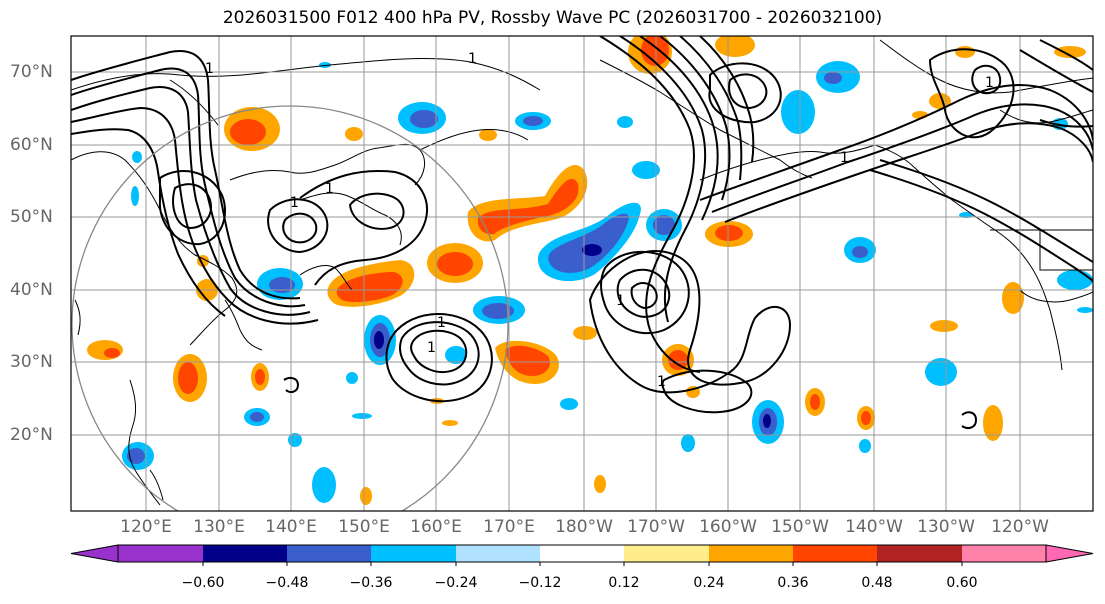 This screenshot has height=604, width=1105. I want to click on lon-label-140w: 140°W, so click(874, 527).